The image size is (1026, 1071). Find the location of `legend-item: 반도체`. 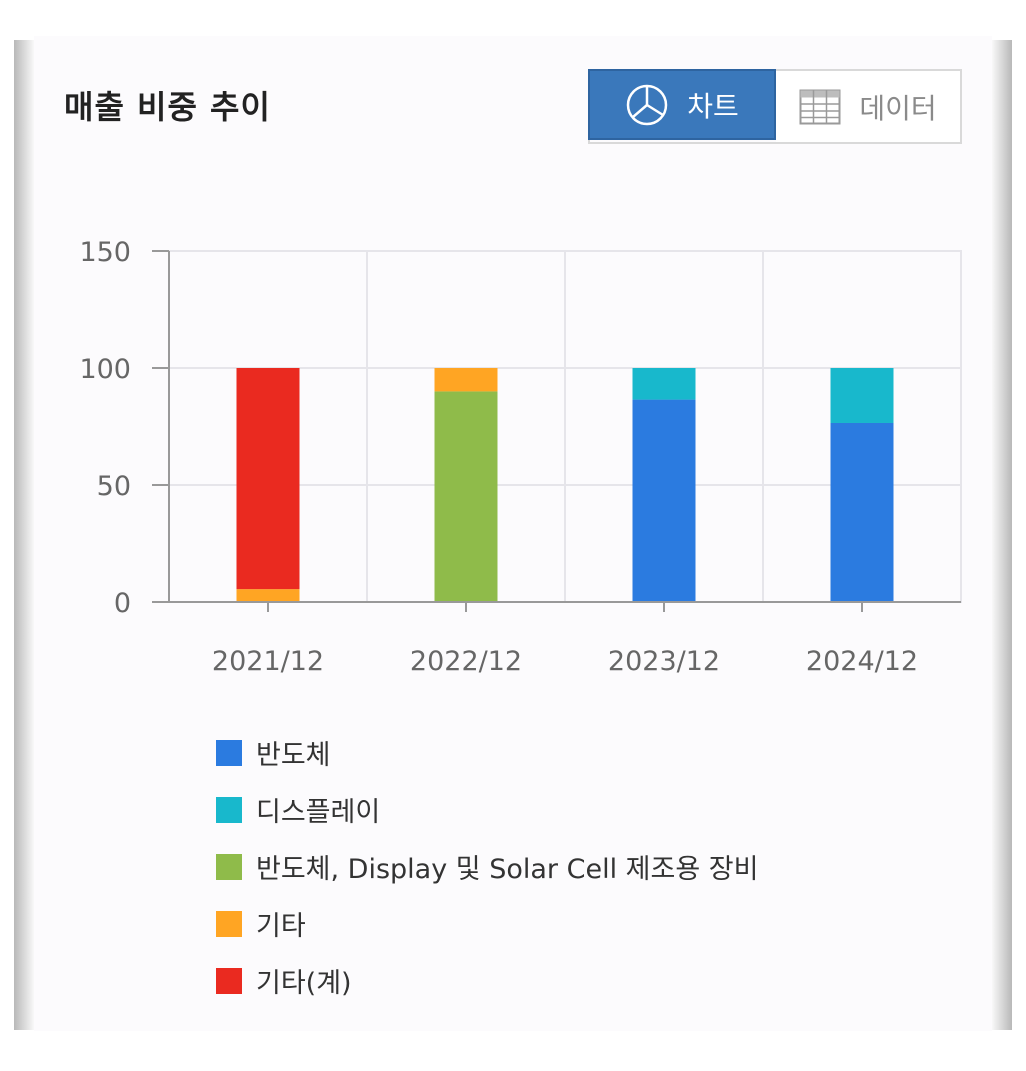

legend-item: 반도체 is located at coordinates (487, 752).